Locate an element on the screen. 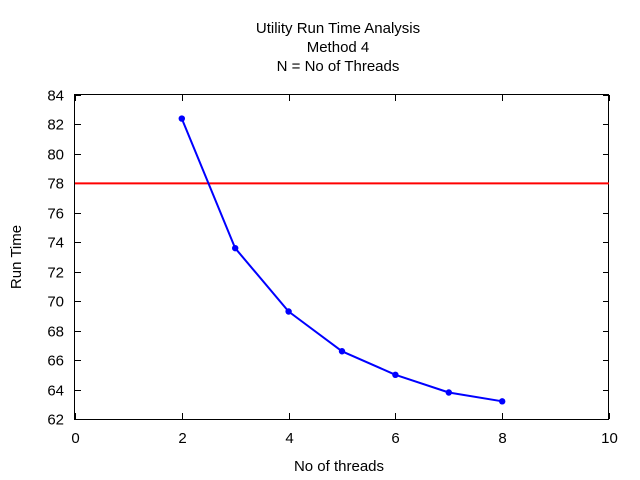 This screenshot has height=480, width=640. y-tick-label: 72 is located at coordinates (55, 273).